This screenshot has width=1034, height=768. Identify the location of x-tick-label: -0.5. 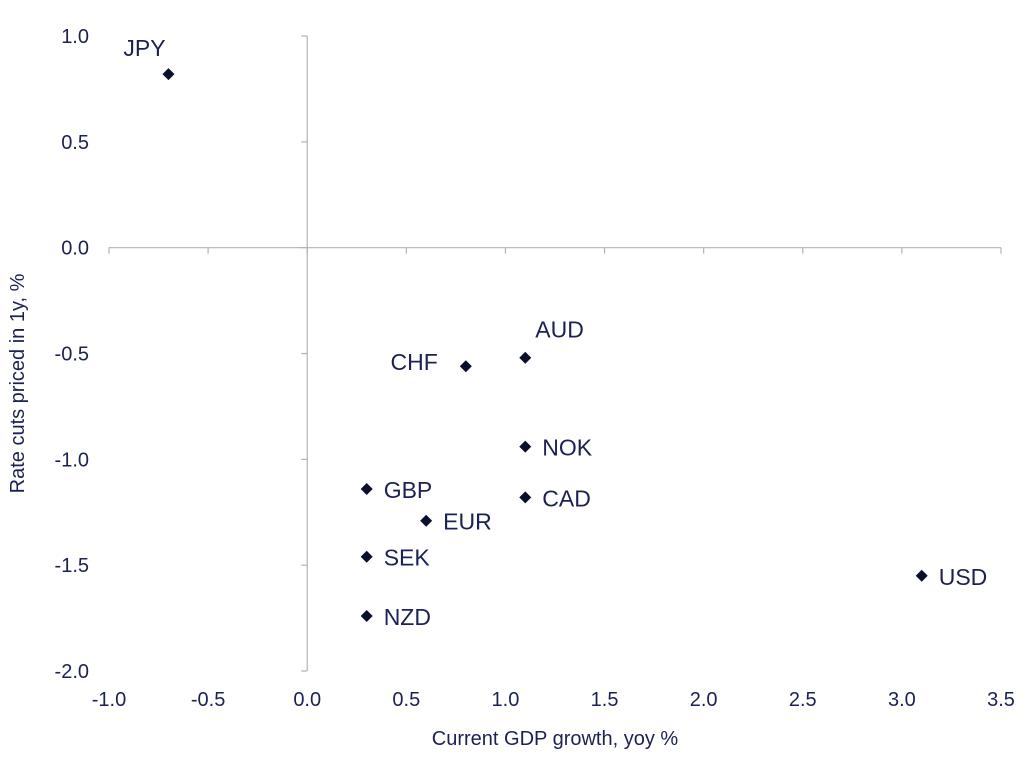
(208, 700).